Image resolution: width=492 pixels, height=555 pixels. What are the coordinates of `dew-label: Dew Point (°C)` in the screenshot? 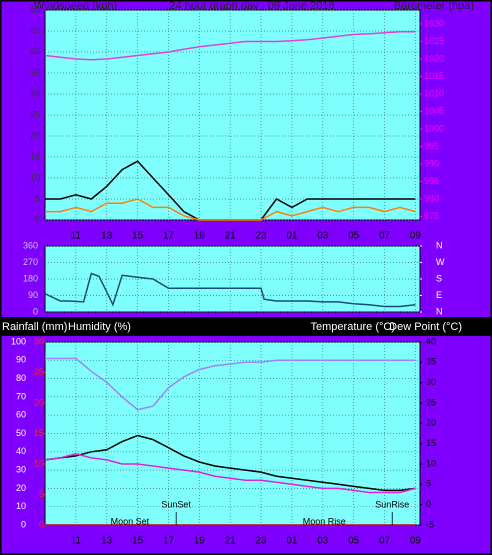 It's located at (425, 327).